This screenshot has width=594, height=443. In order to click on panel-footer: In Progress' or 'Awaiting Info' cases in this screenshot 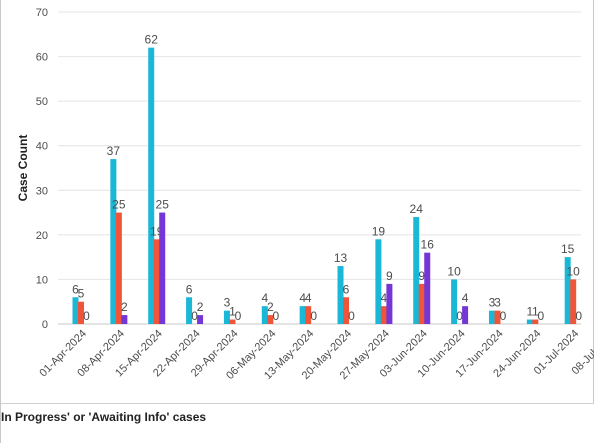, I will do `click(297, 418)`.